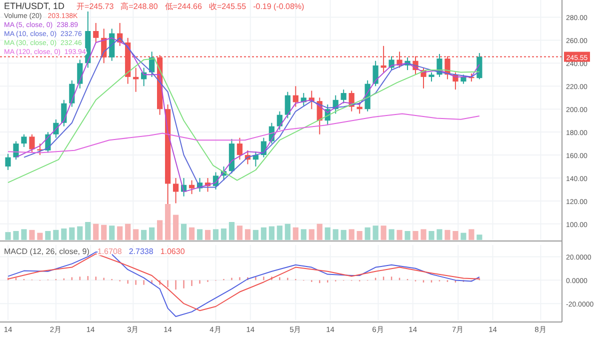 Image resolution: width=600 pixels, height=337 pixels. I want to click on line-series, so click(244, 133).